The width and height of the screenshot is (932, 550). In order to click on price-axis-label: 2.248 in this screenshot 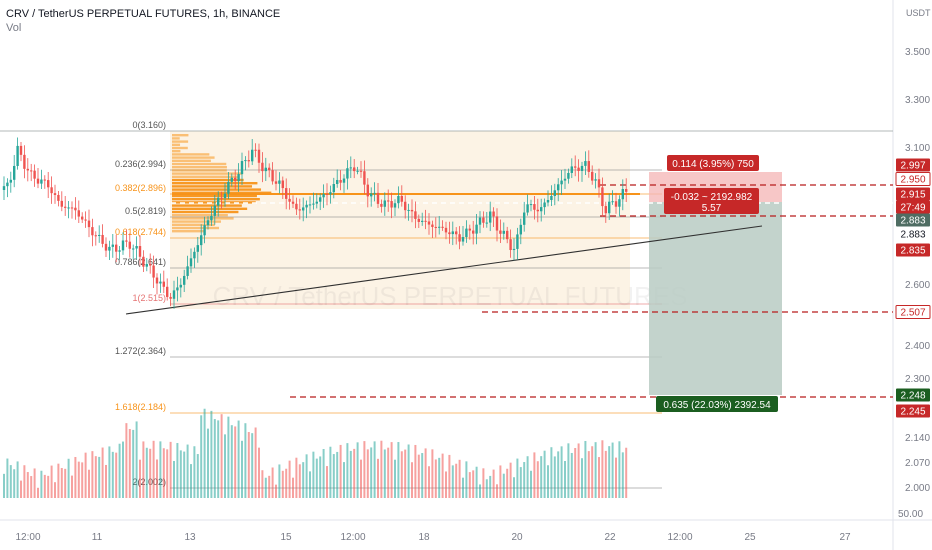, I will do `click(913, 395)`.